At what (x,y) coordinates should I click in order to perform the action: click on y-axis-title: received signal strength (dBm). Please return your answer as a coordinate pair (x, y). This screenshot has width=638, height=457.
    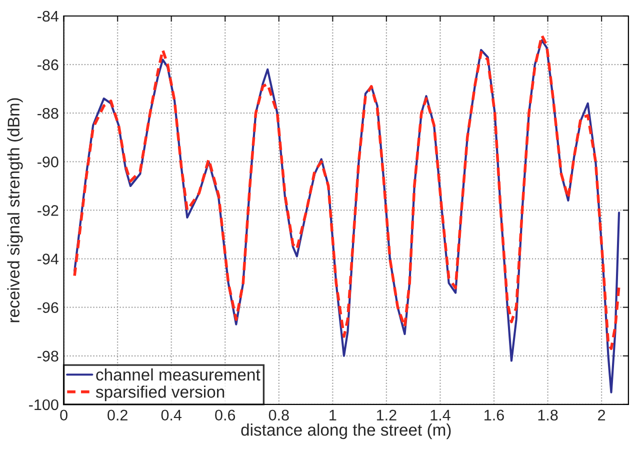
    Looking at the image, I should click on (15, 210).